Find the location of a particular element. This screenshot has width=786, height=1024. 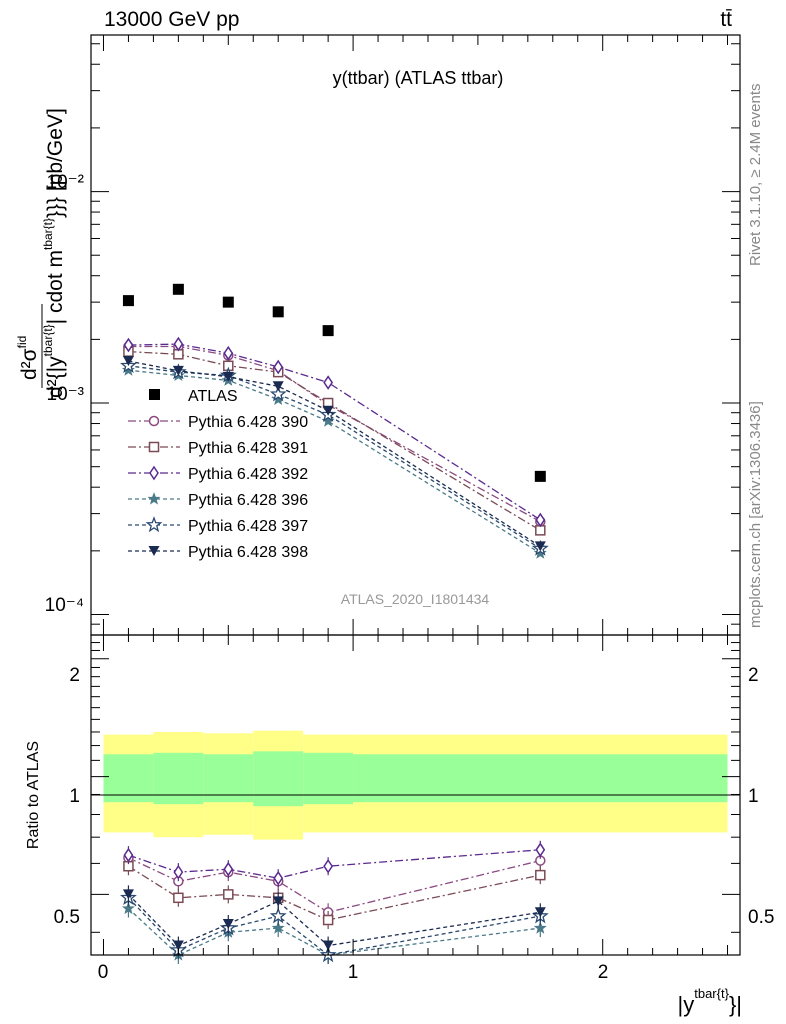

ratio-series is located at coordinates (334, 902).